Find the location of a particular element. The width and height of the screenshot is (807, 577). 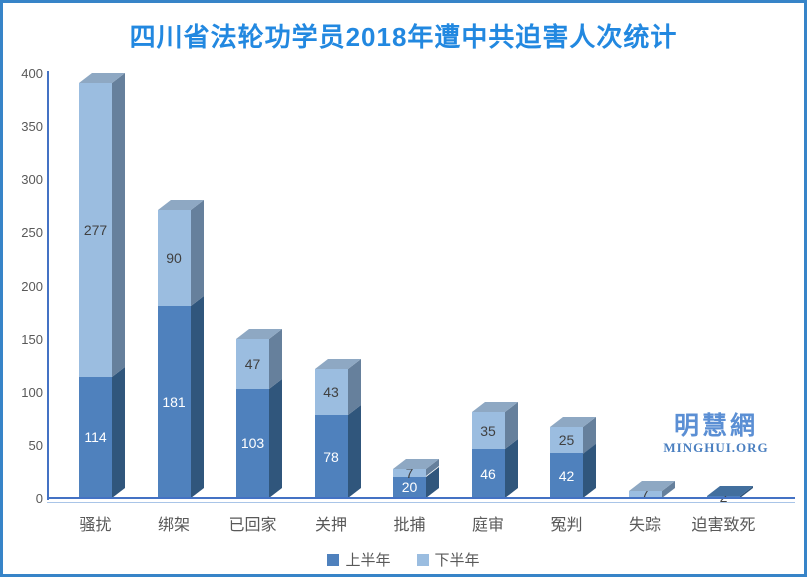

x-tick-label: 绑架 is located at coordinates (173, 525).